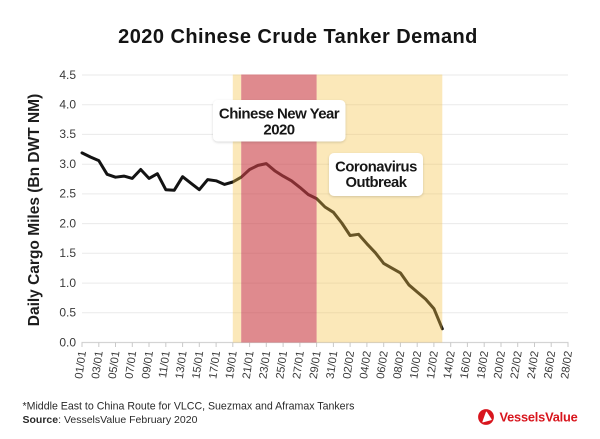  I want to click on svg-text: 2020, so click(278, 130).